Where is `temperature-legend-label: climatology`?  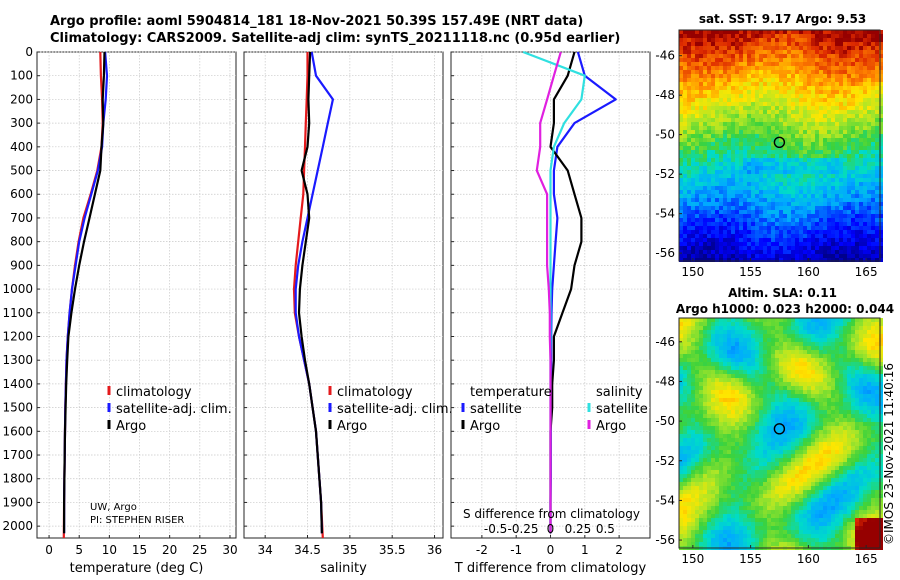
temperature-legend-label: climatology is located at coordinates (154, 392).